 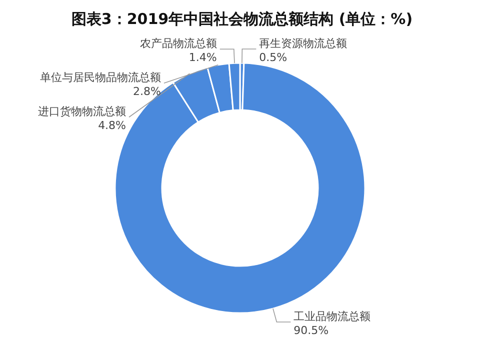 What do you see at coordinates (242, 19) in the screenshot?
I see `chart-title: 图表3：2019年中国社会物流总额结构 (单位：%)` at bounding box center [242, 19].